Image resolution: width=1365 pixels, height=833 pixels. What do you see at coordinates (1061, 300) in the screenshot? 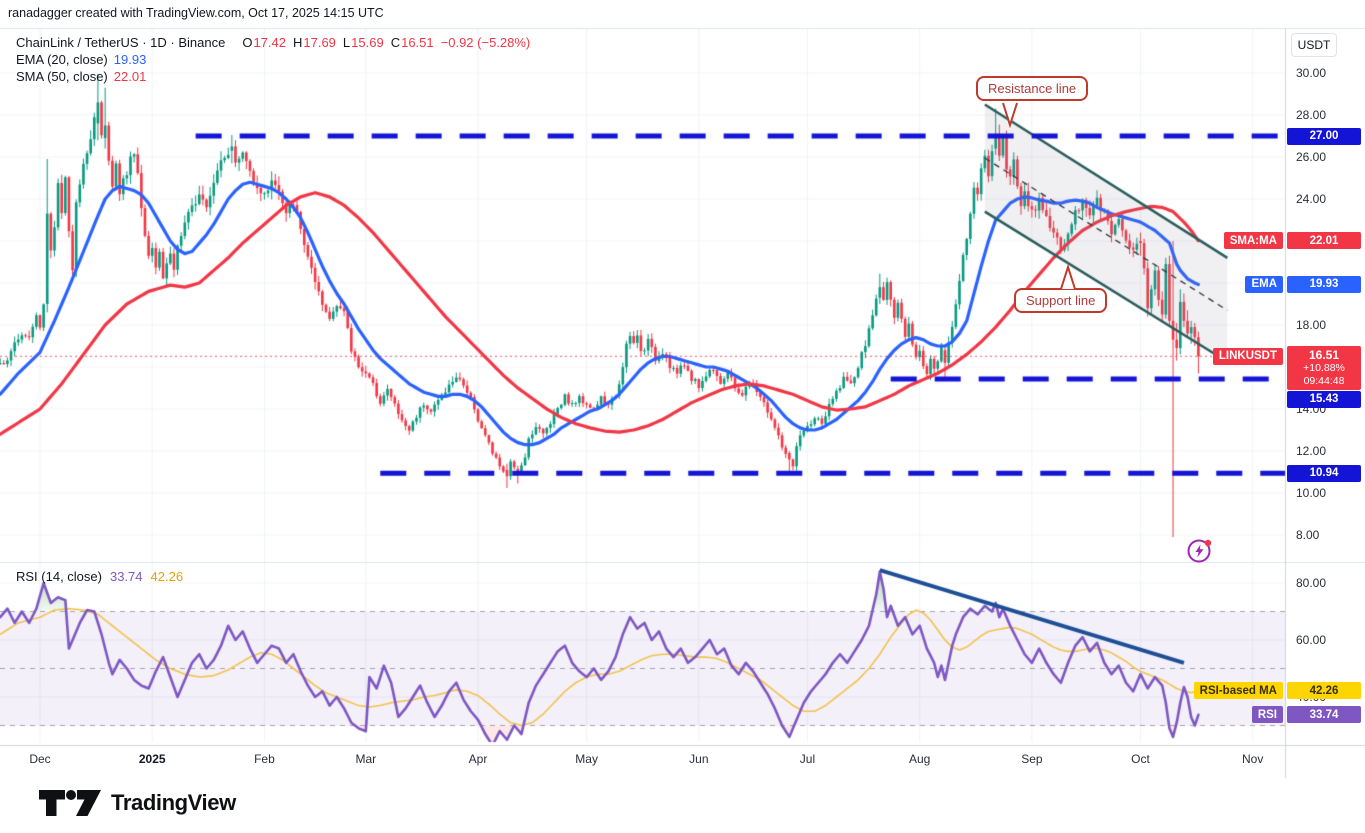
I see `support-line-callout: Support line` at bounding box center [1061, 300].